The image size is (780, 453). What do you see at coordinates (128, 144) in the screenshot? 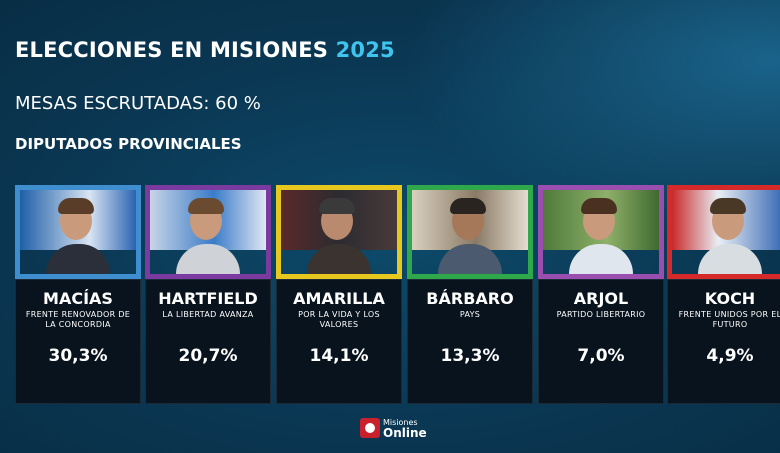
I see `section-title: DIPUTADOS PROVINCIALES` at bounding box center [128, 144].